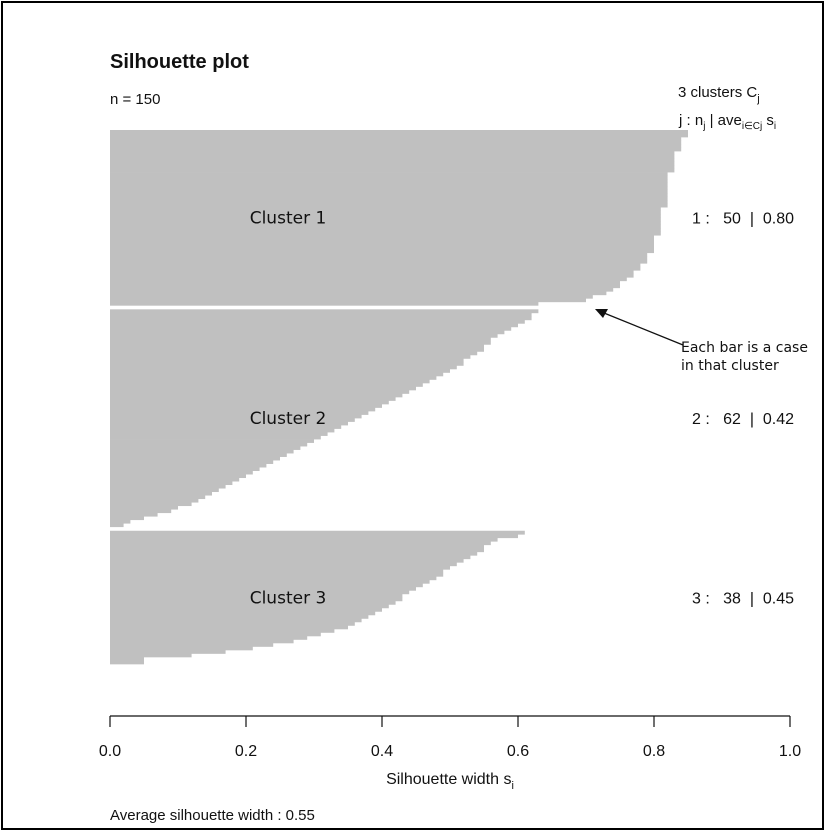  I want to click on header-clusters-sub: j, so click(757, 99).